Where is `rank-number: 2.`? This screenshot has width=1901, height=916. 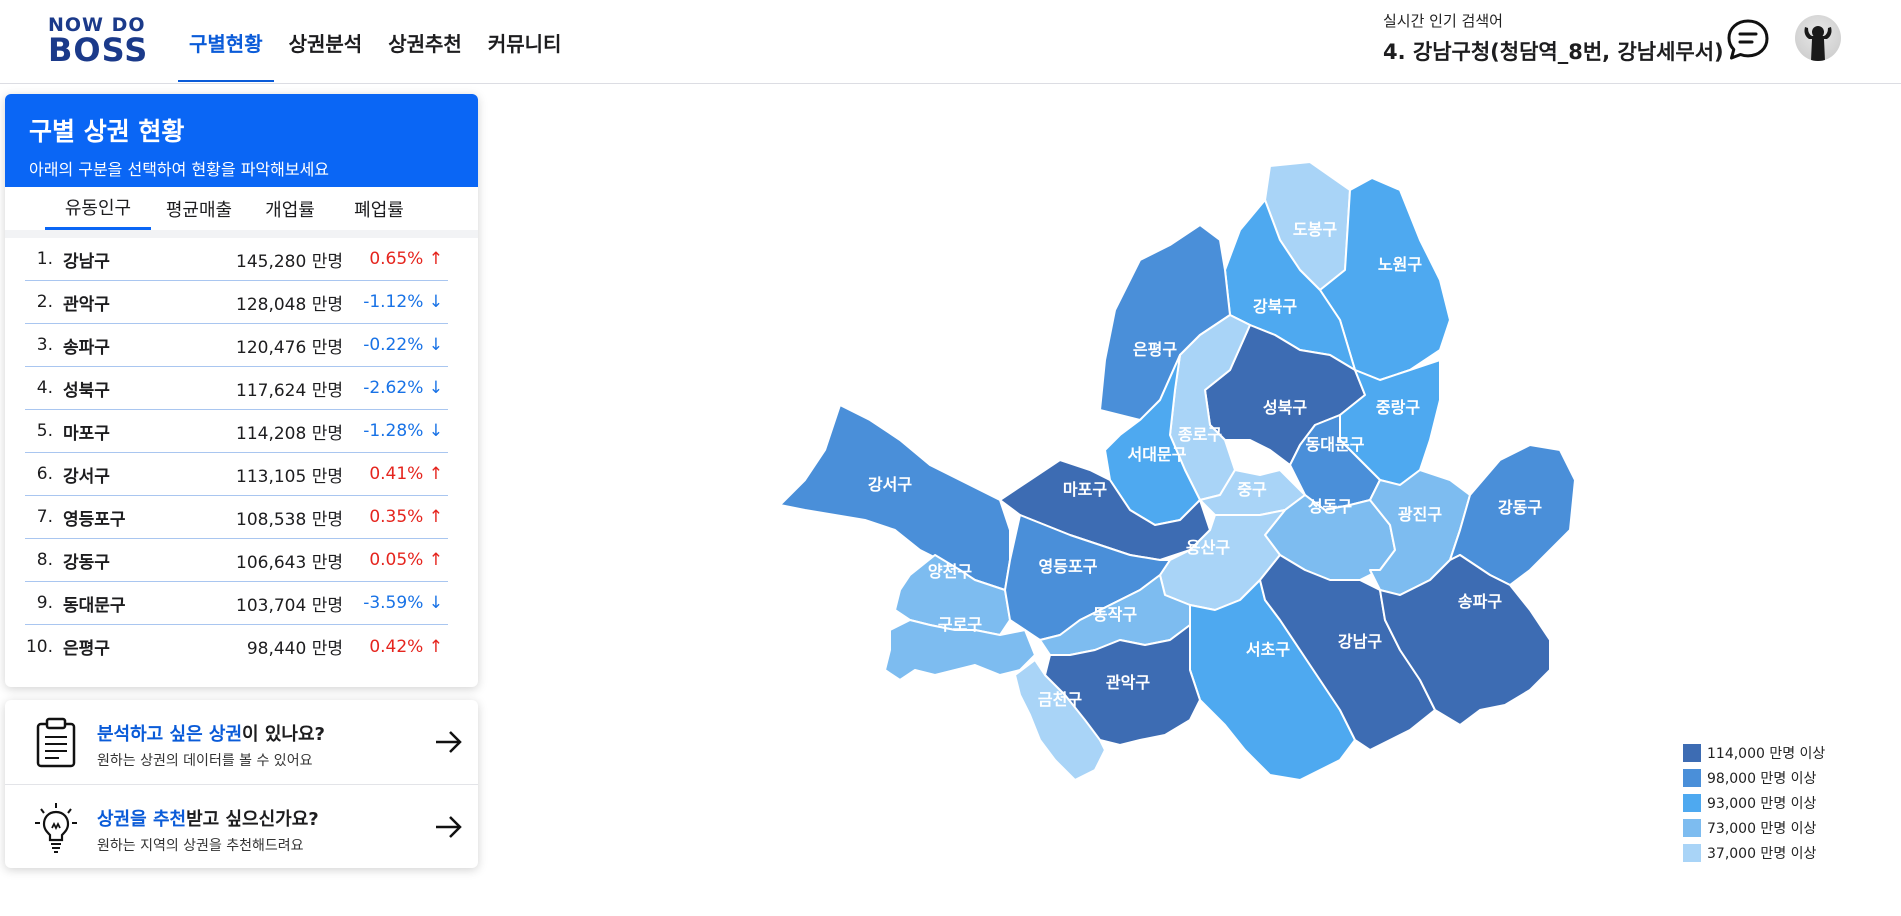
rank-number: 2. is located at coordinates (44, 302).